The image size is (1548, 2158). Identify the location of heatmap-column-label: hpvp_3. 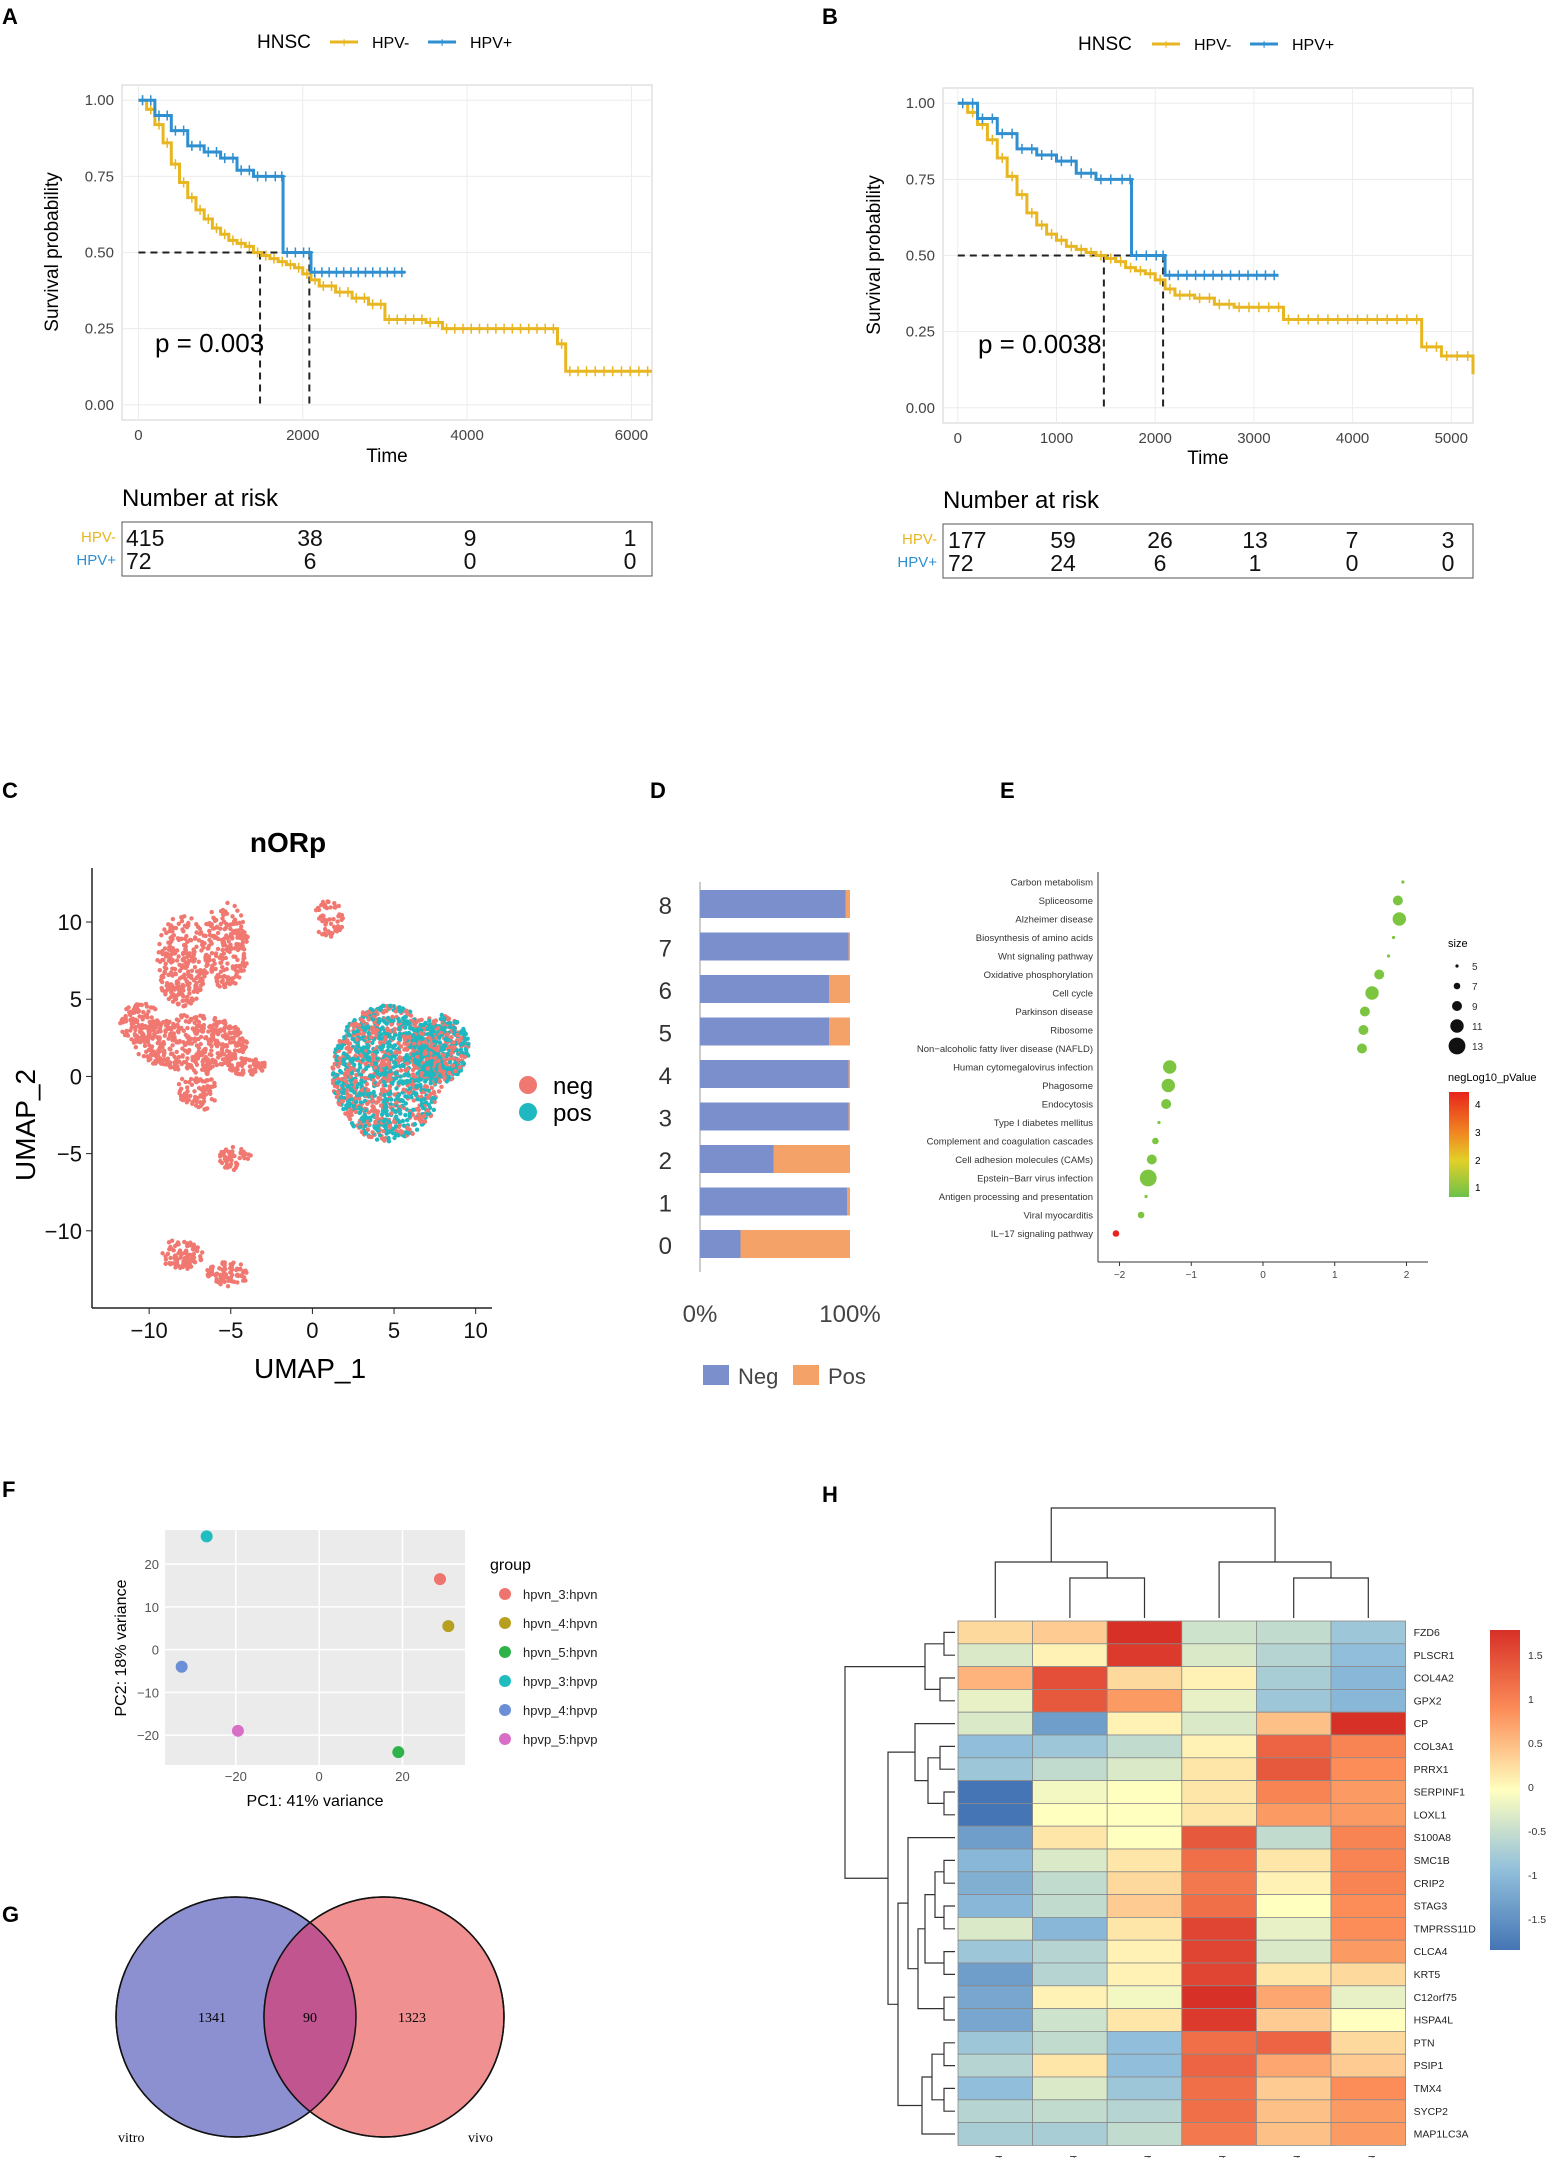
(1296, 2156).